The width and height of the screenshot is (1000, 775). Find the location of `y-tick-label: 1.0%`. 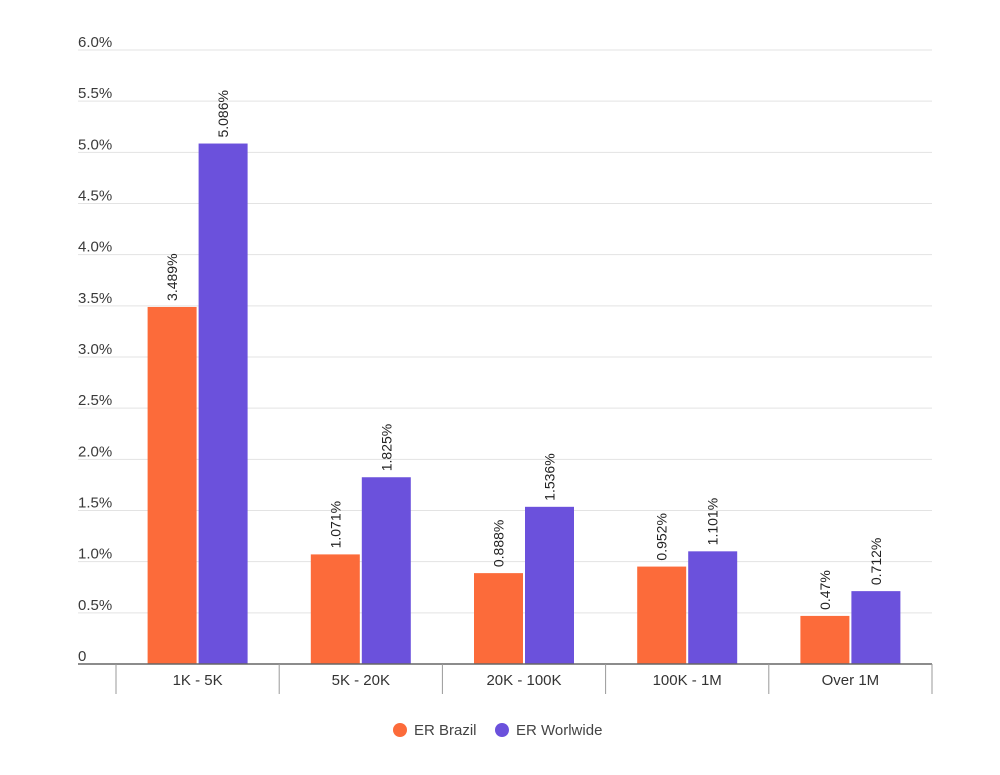

y-tick-label: 1.0% is located at coordinates (95, 554).